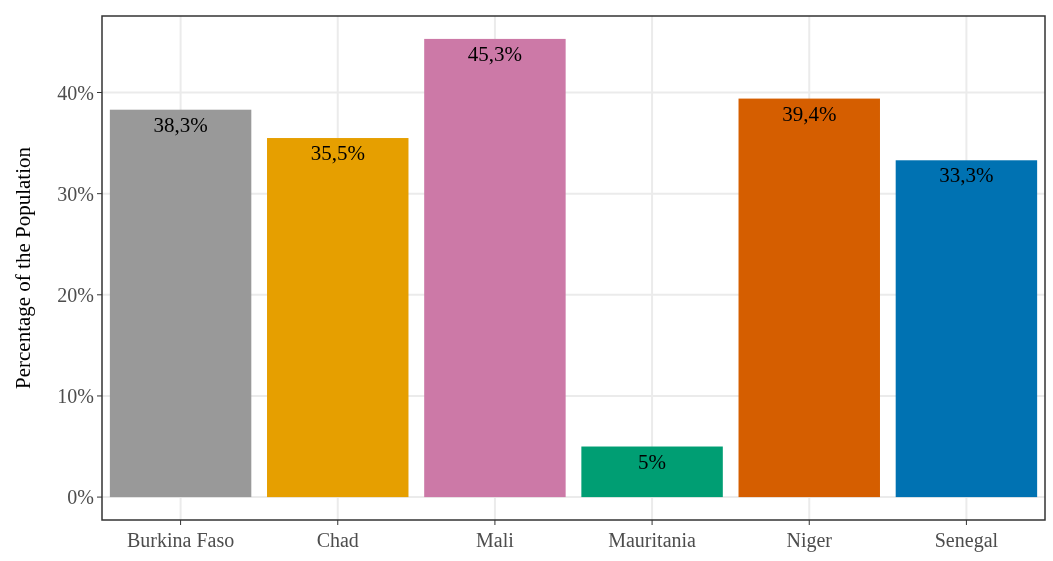 This screenshot has height=561, width=1053. I want to click on data-label: 39,4%, so click(809, 113).